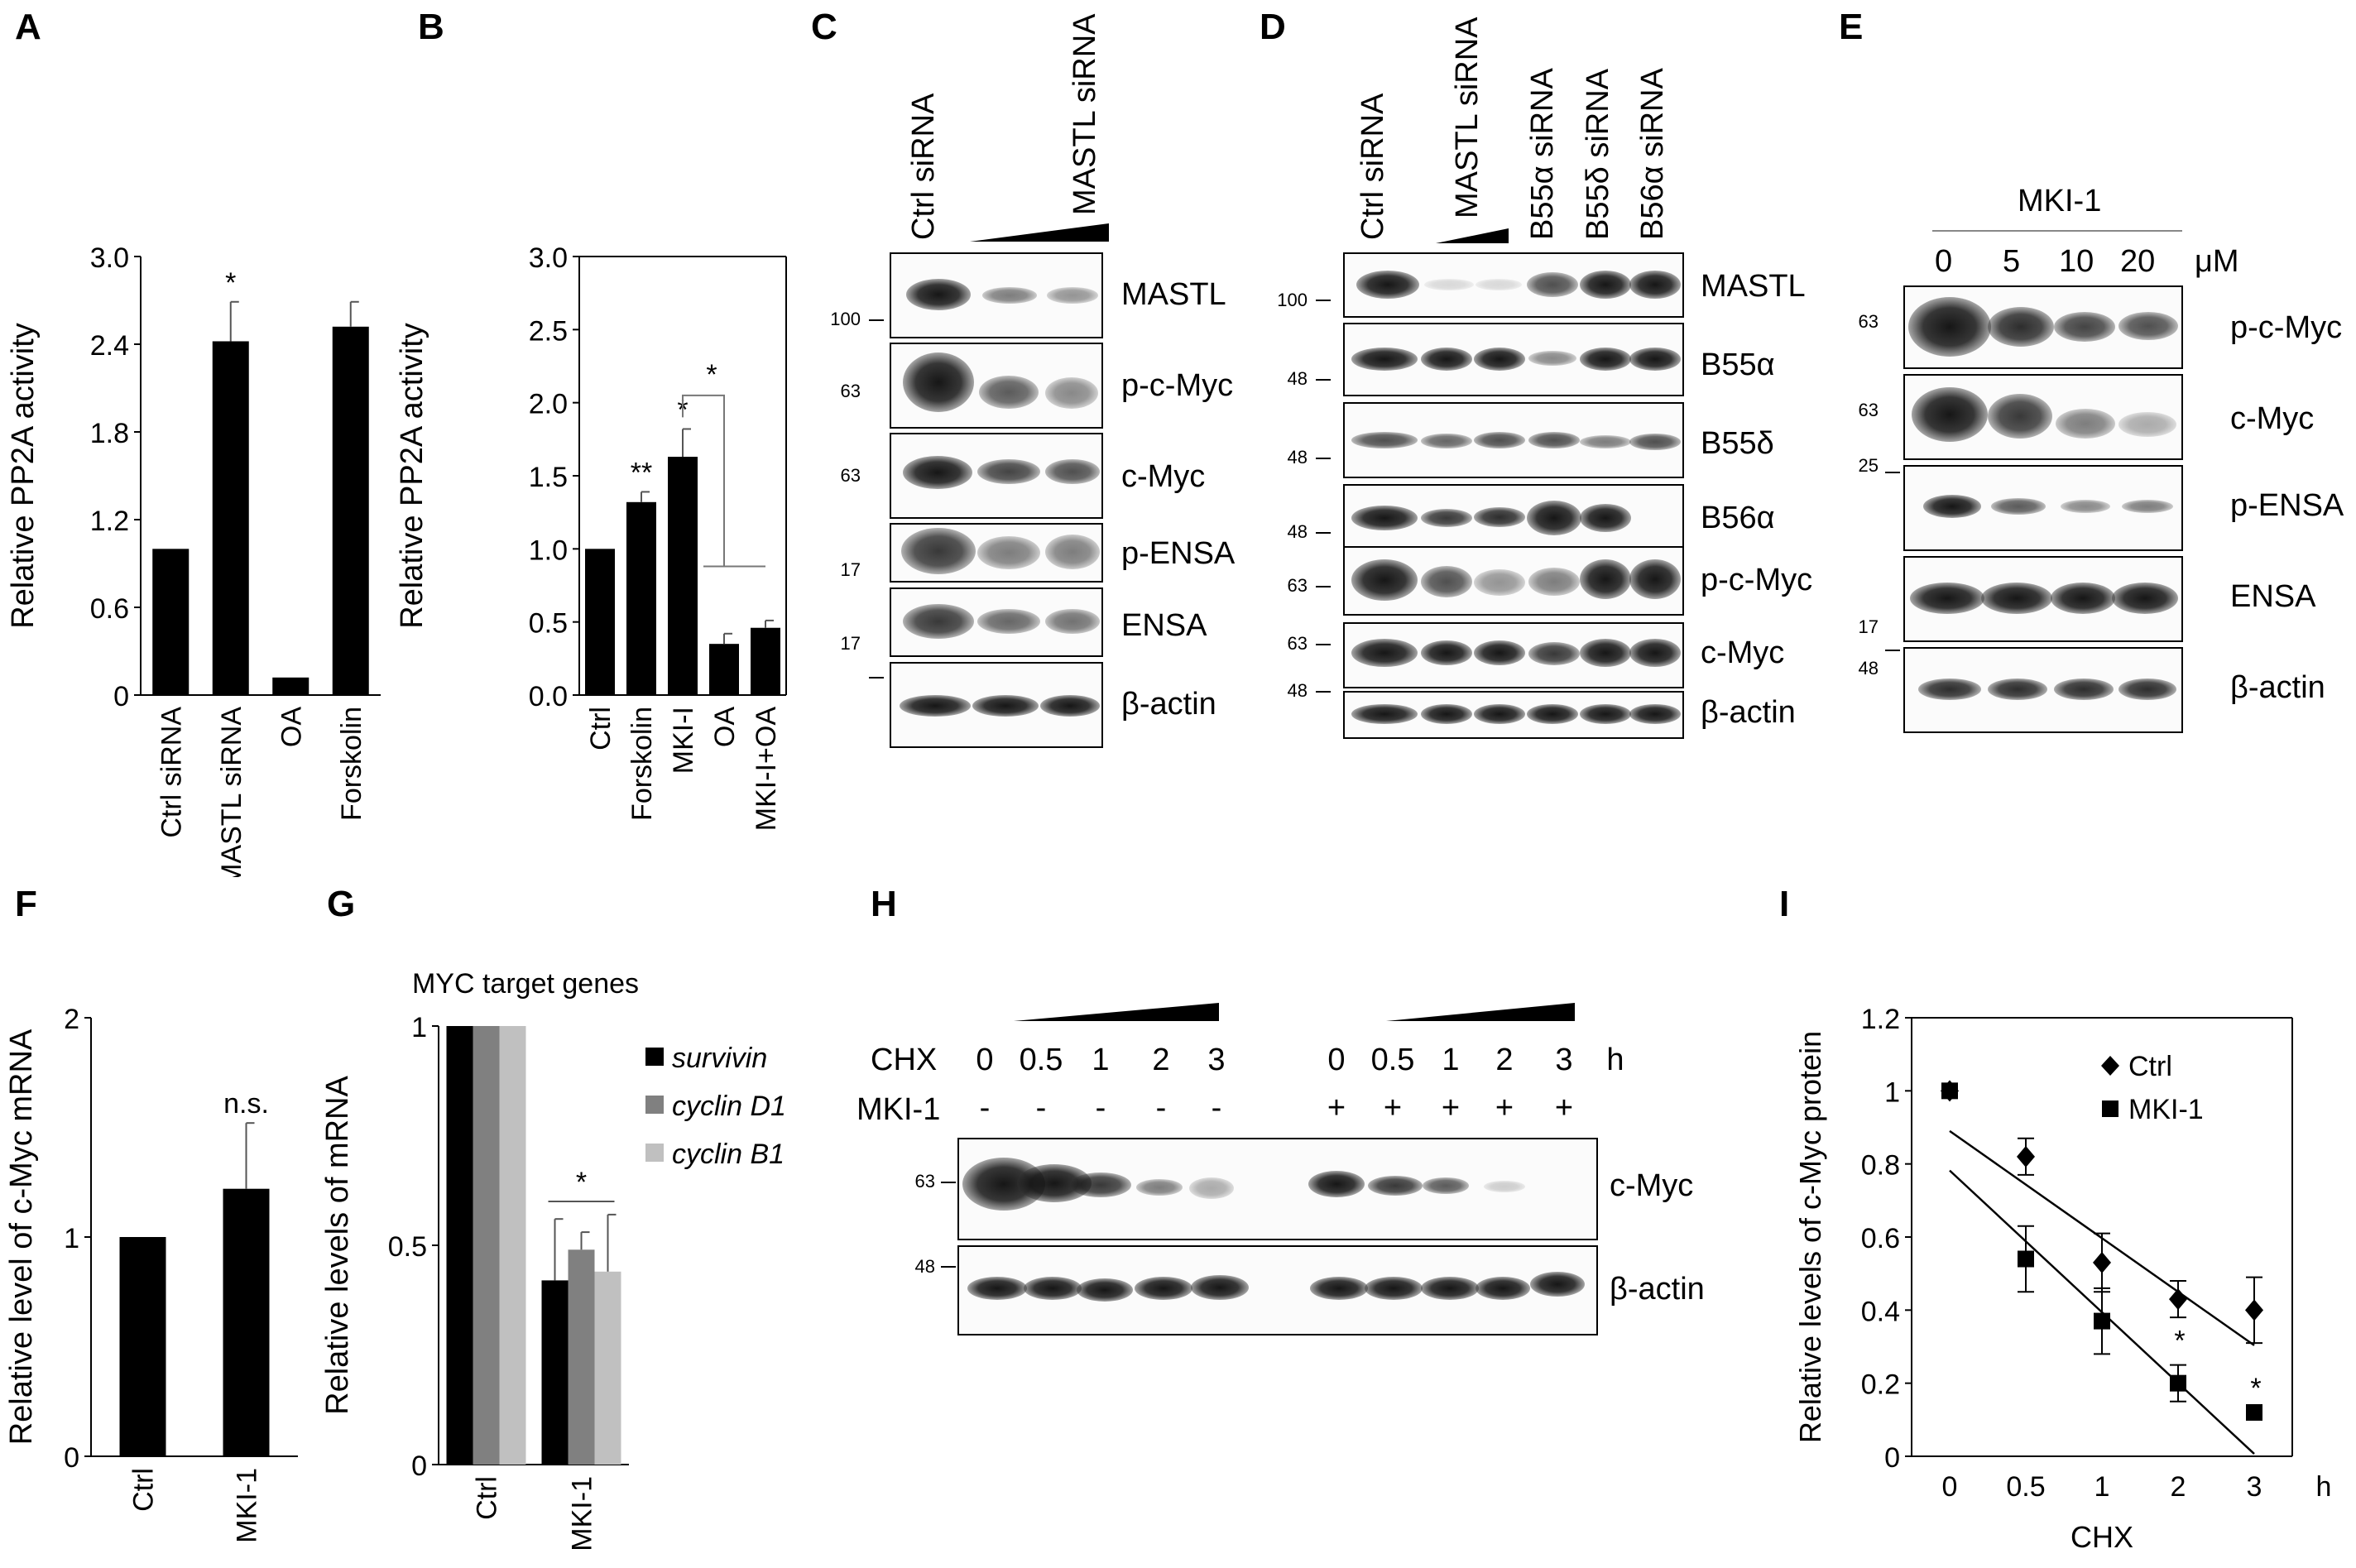  Describe the element at coordinates (850, 476) in the screenshot. I see `mw-c-63b: 63` at that location.